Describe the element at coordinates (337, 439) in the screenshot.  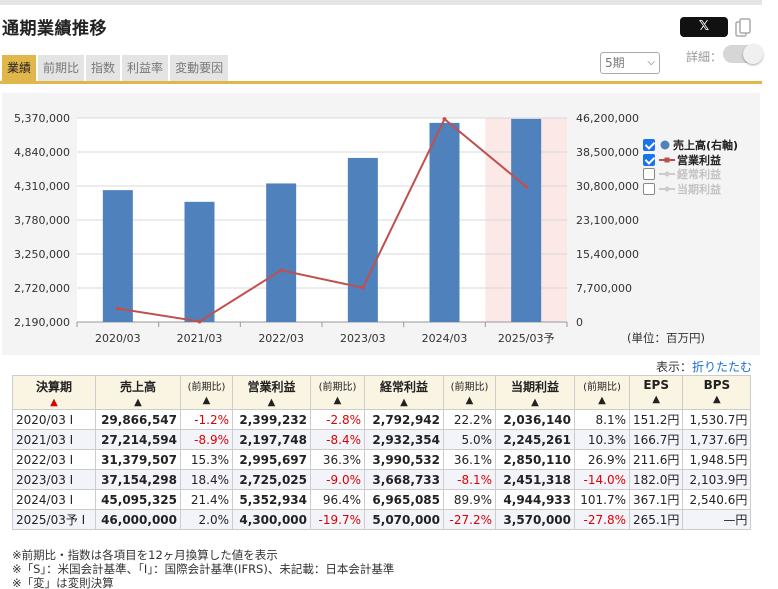
I see `cell-operating-yoy: -8.4%` at that location.